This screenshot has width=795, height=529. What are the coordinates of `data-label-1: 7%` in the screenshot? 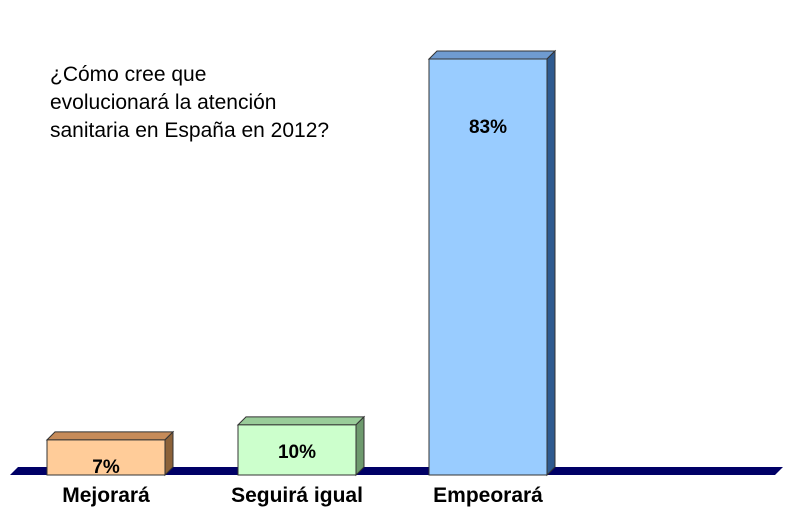 It's located at (106, 467).